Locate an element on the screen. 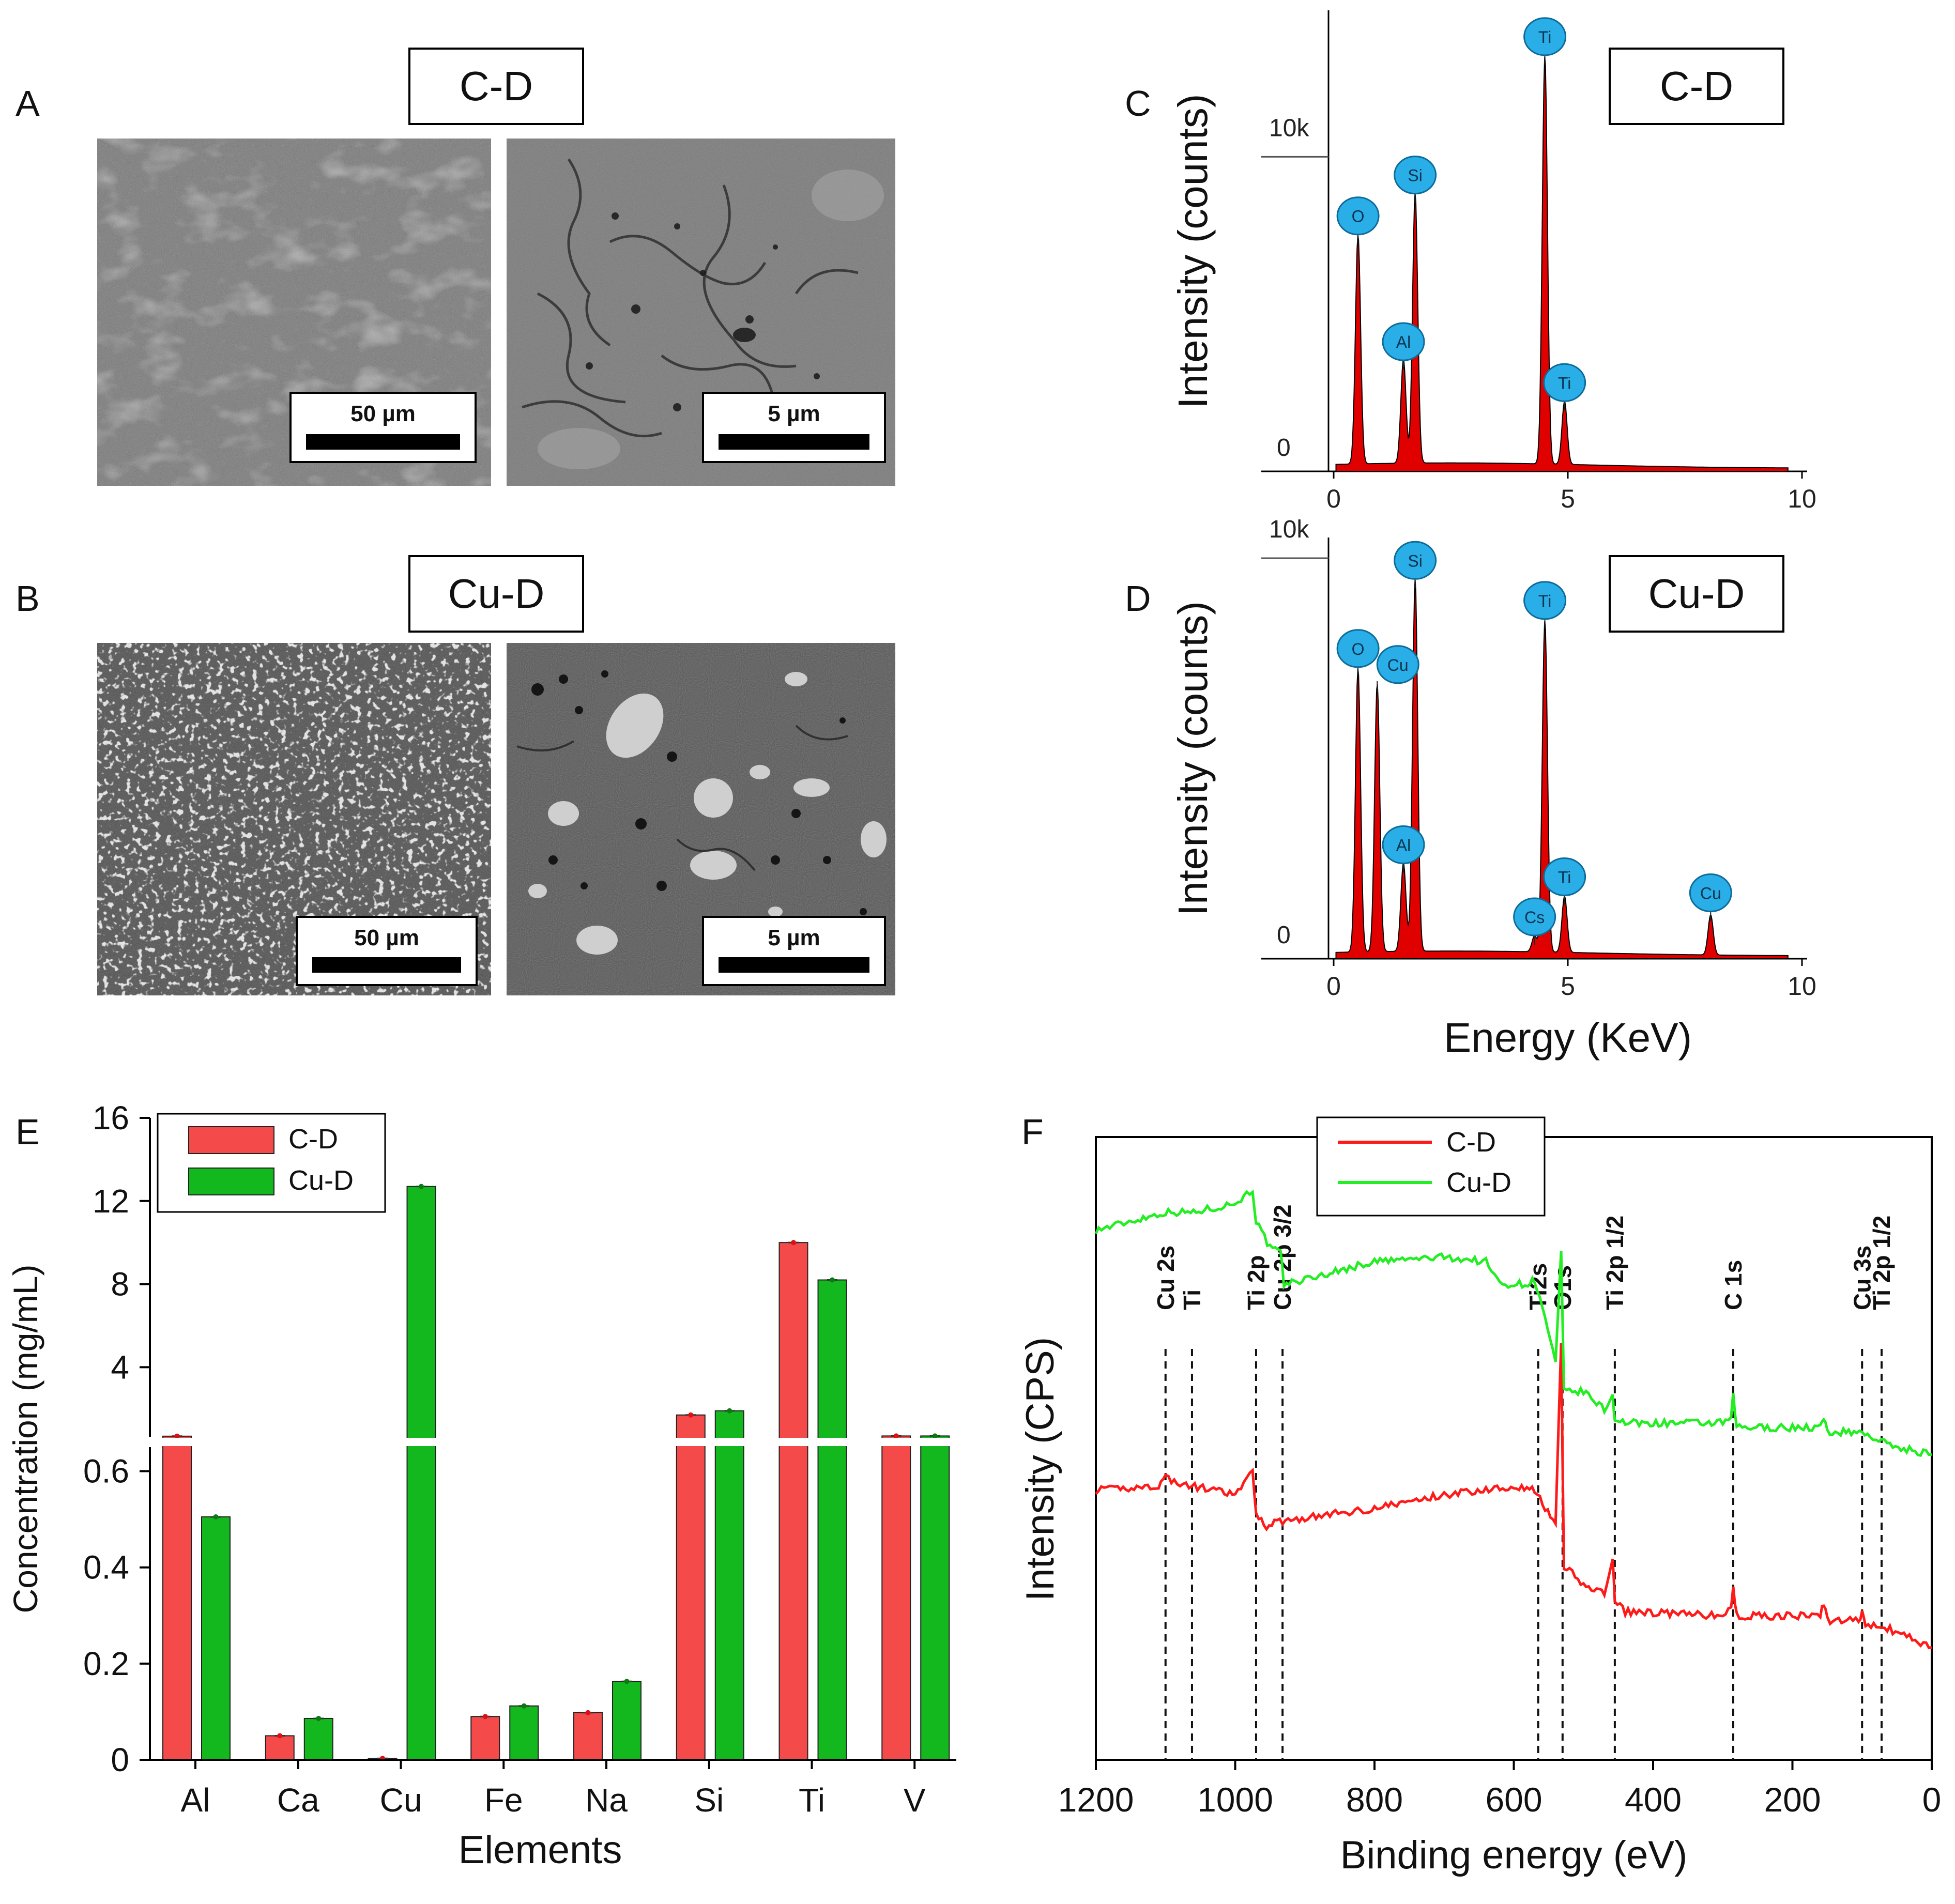  panel-letter-e: E is located at coordinates (28, 1132).